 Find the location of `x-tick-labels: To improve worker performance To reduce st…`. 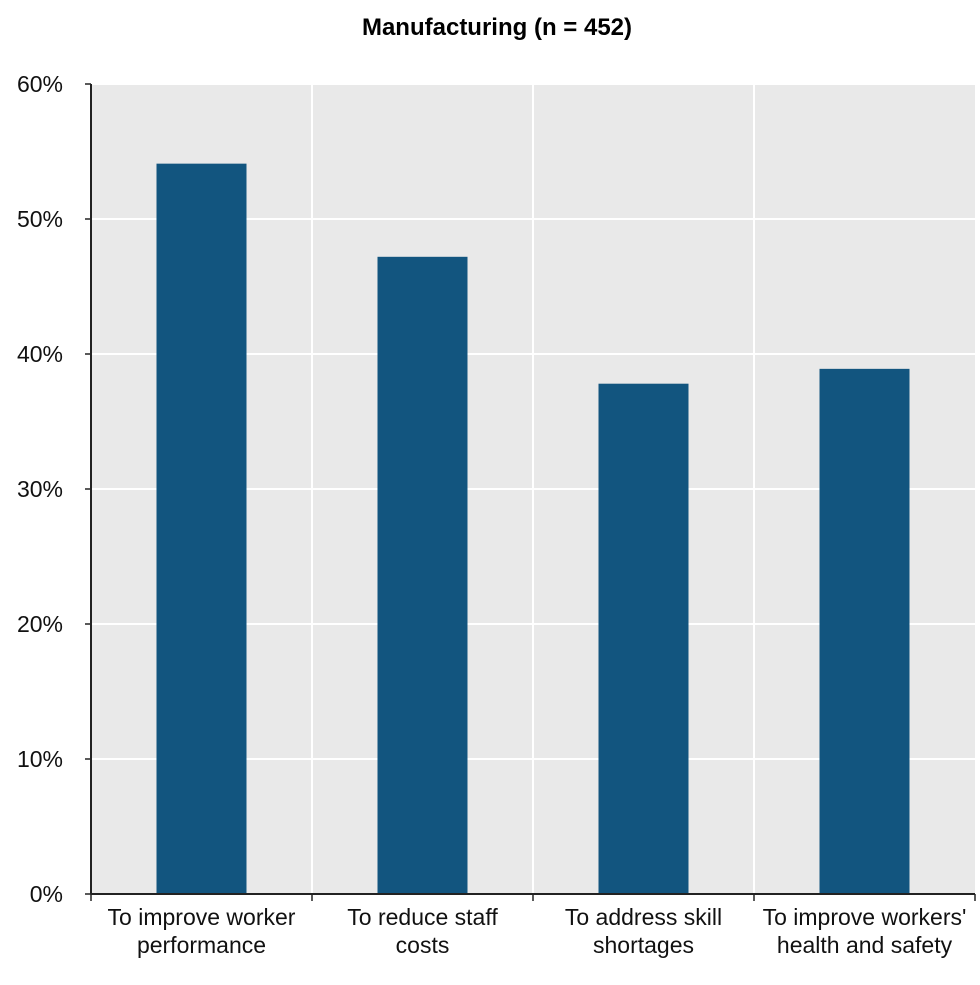

x-tick-labels: To improve worker performance To reduce st… is located at coordinates (537, 931).